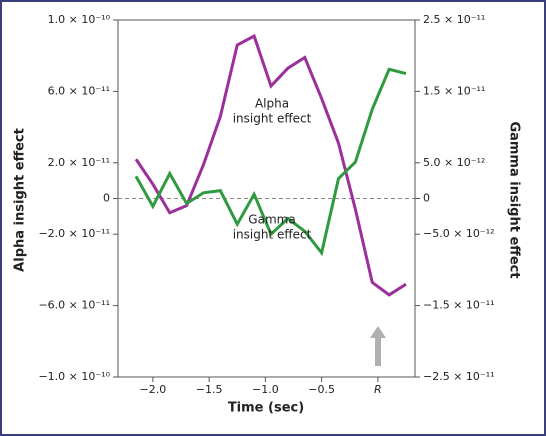 This screenshot has height=436, width=546. I want to click on x-tick-label: −2.0, so click(153, 389).